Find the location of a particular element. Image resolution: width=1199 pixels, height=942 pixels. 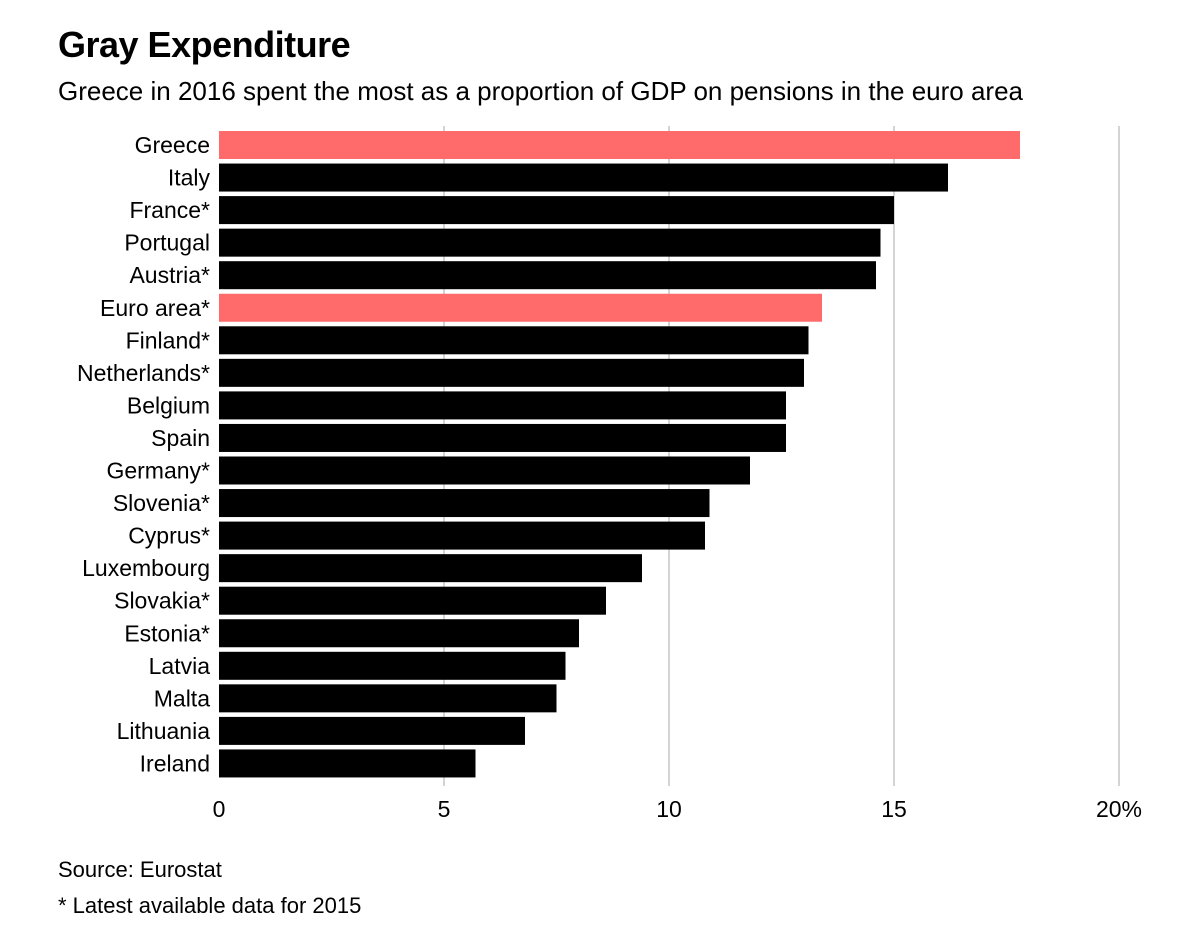

category-label: Italy is located at coordinates (189, 178).